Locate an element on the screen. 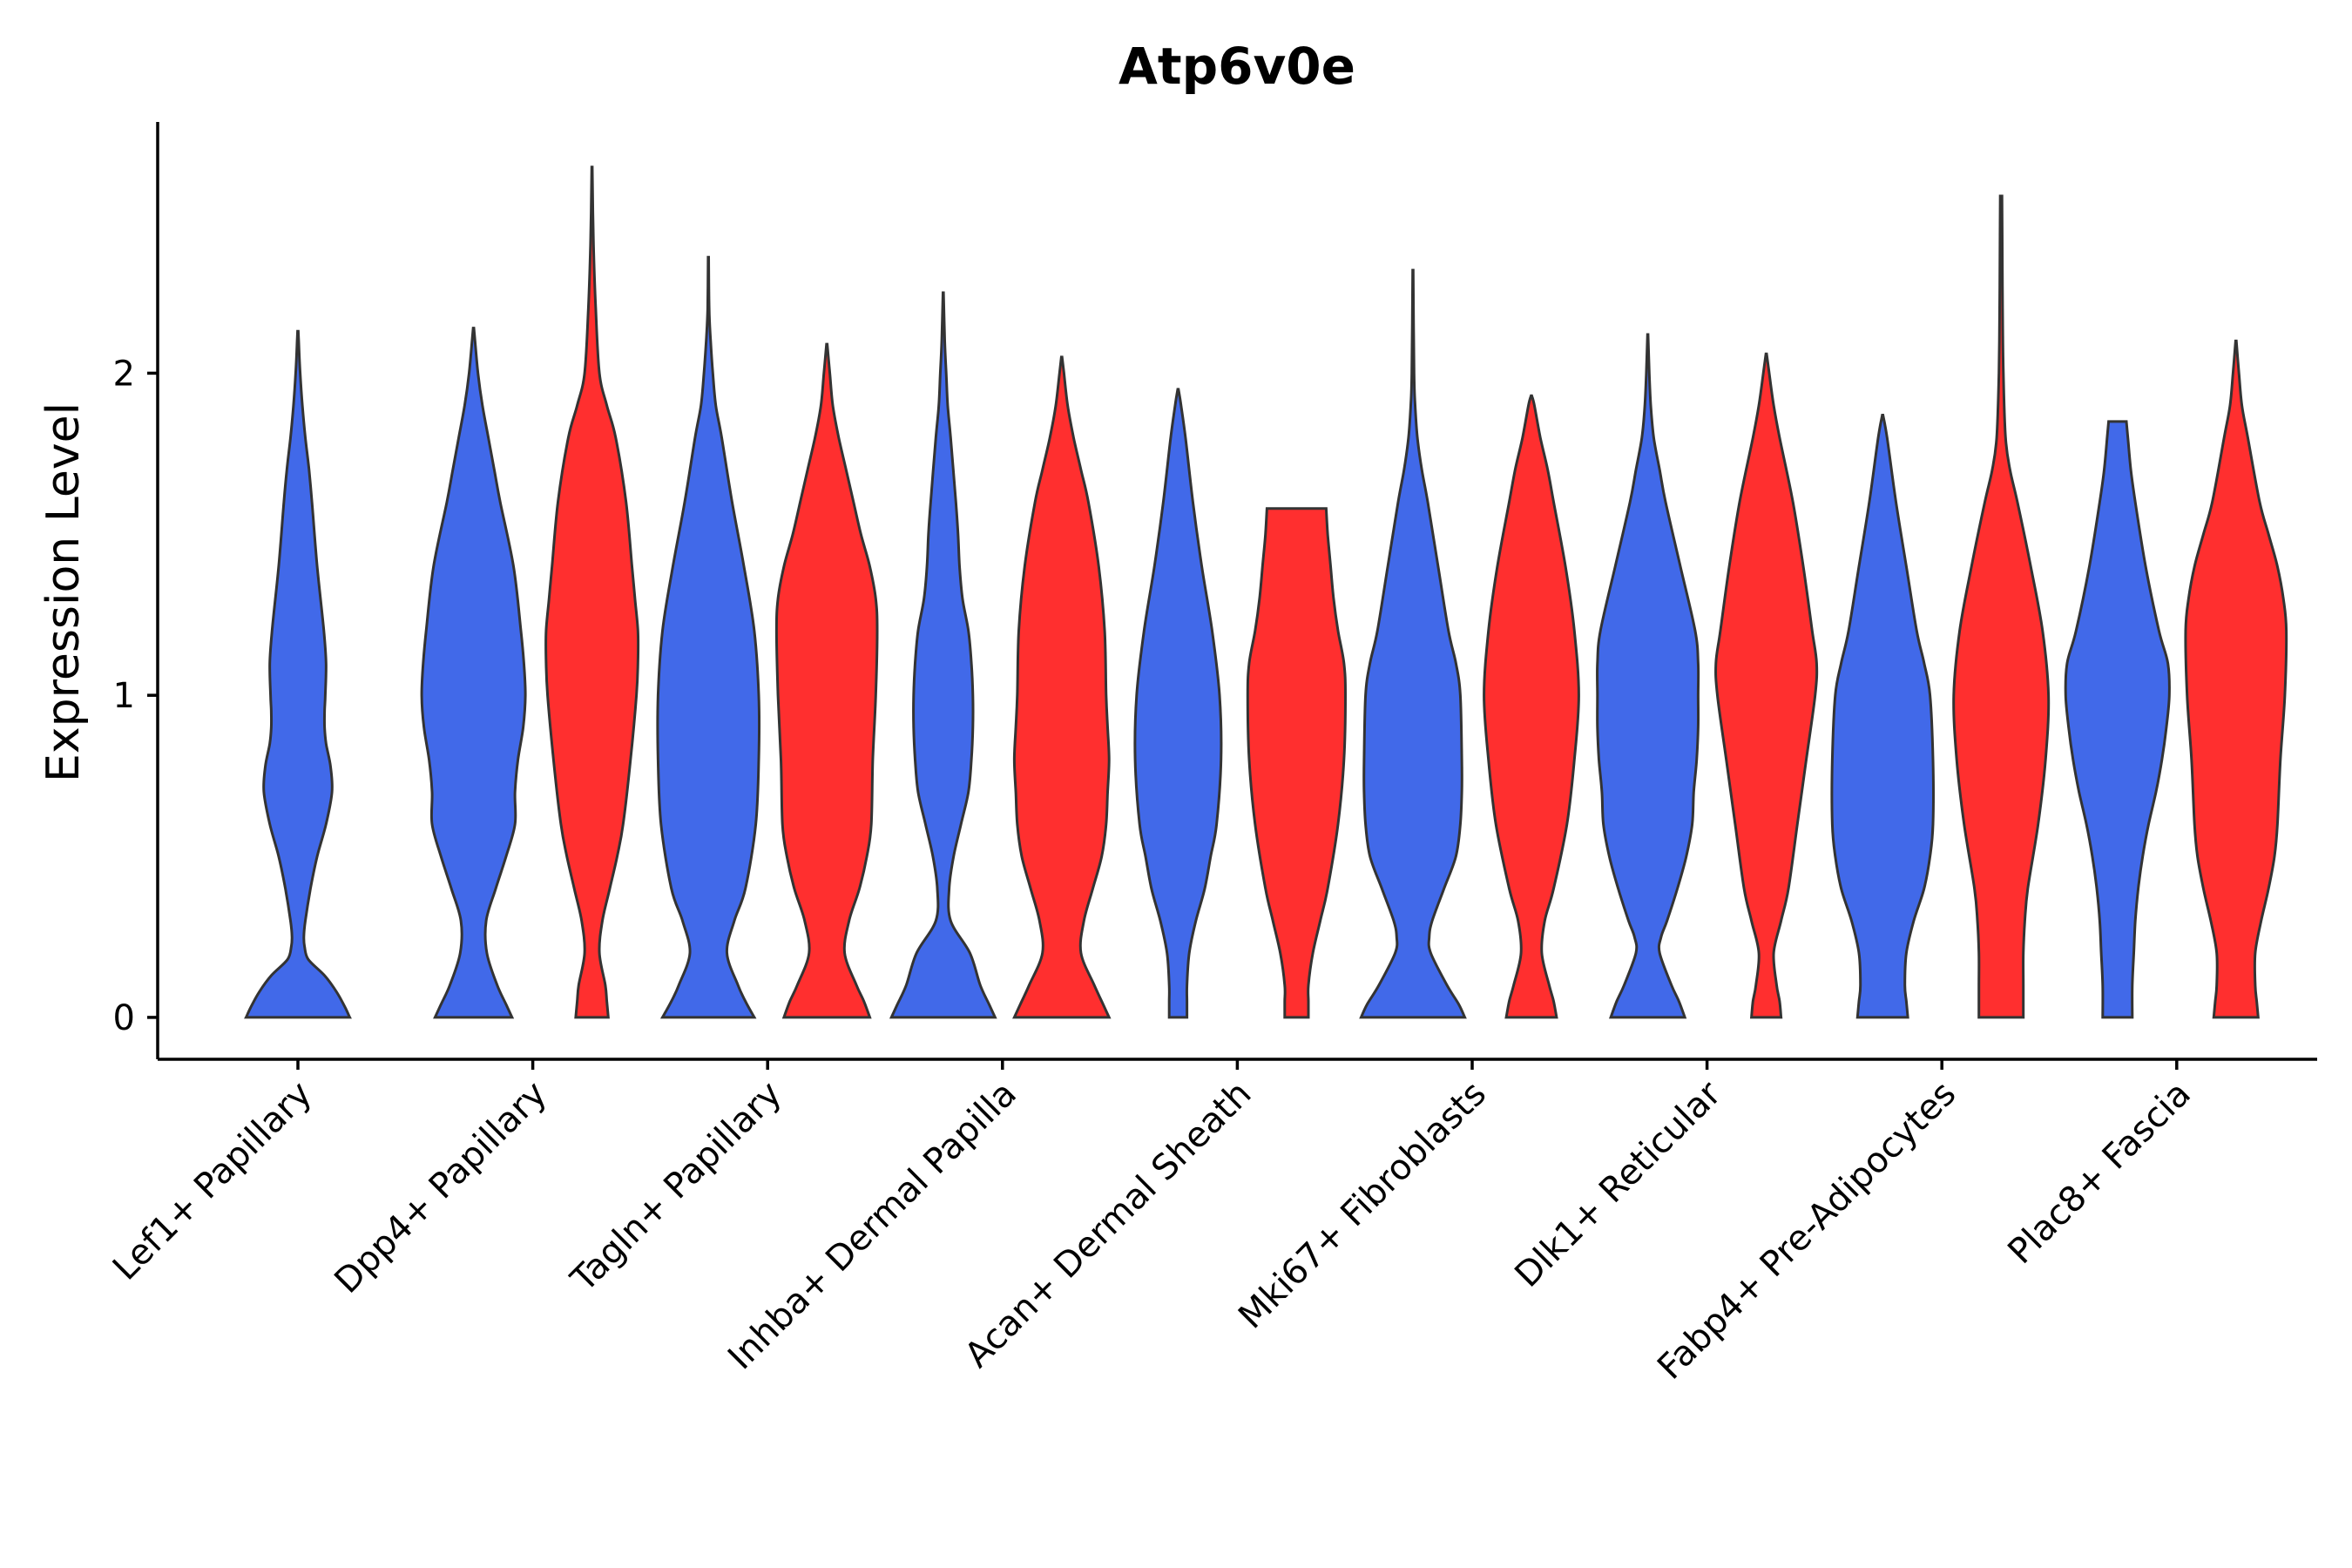  y-tick-label: 2 is located at coordinates (124, 374).